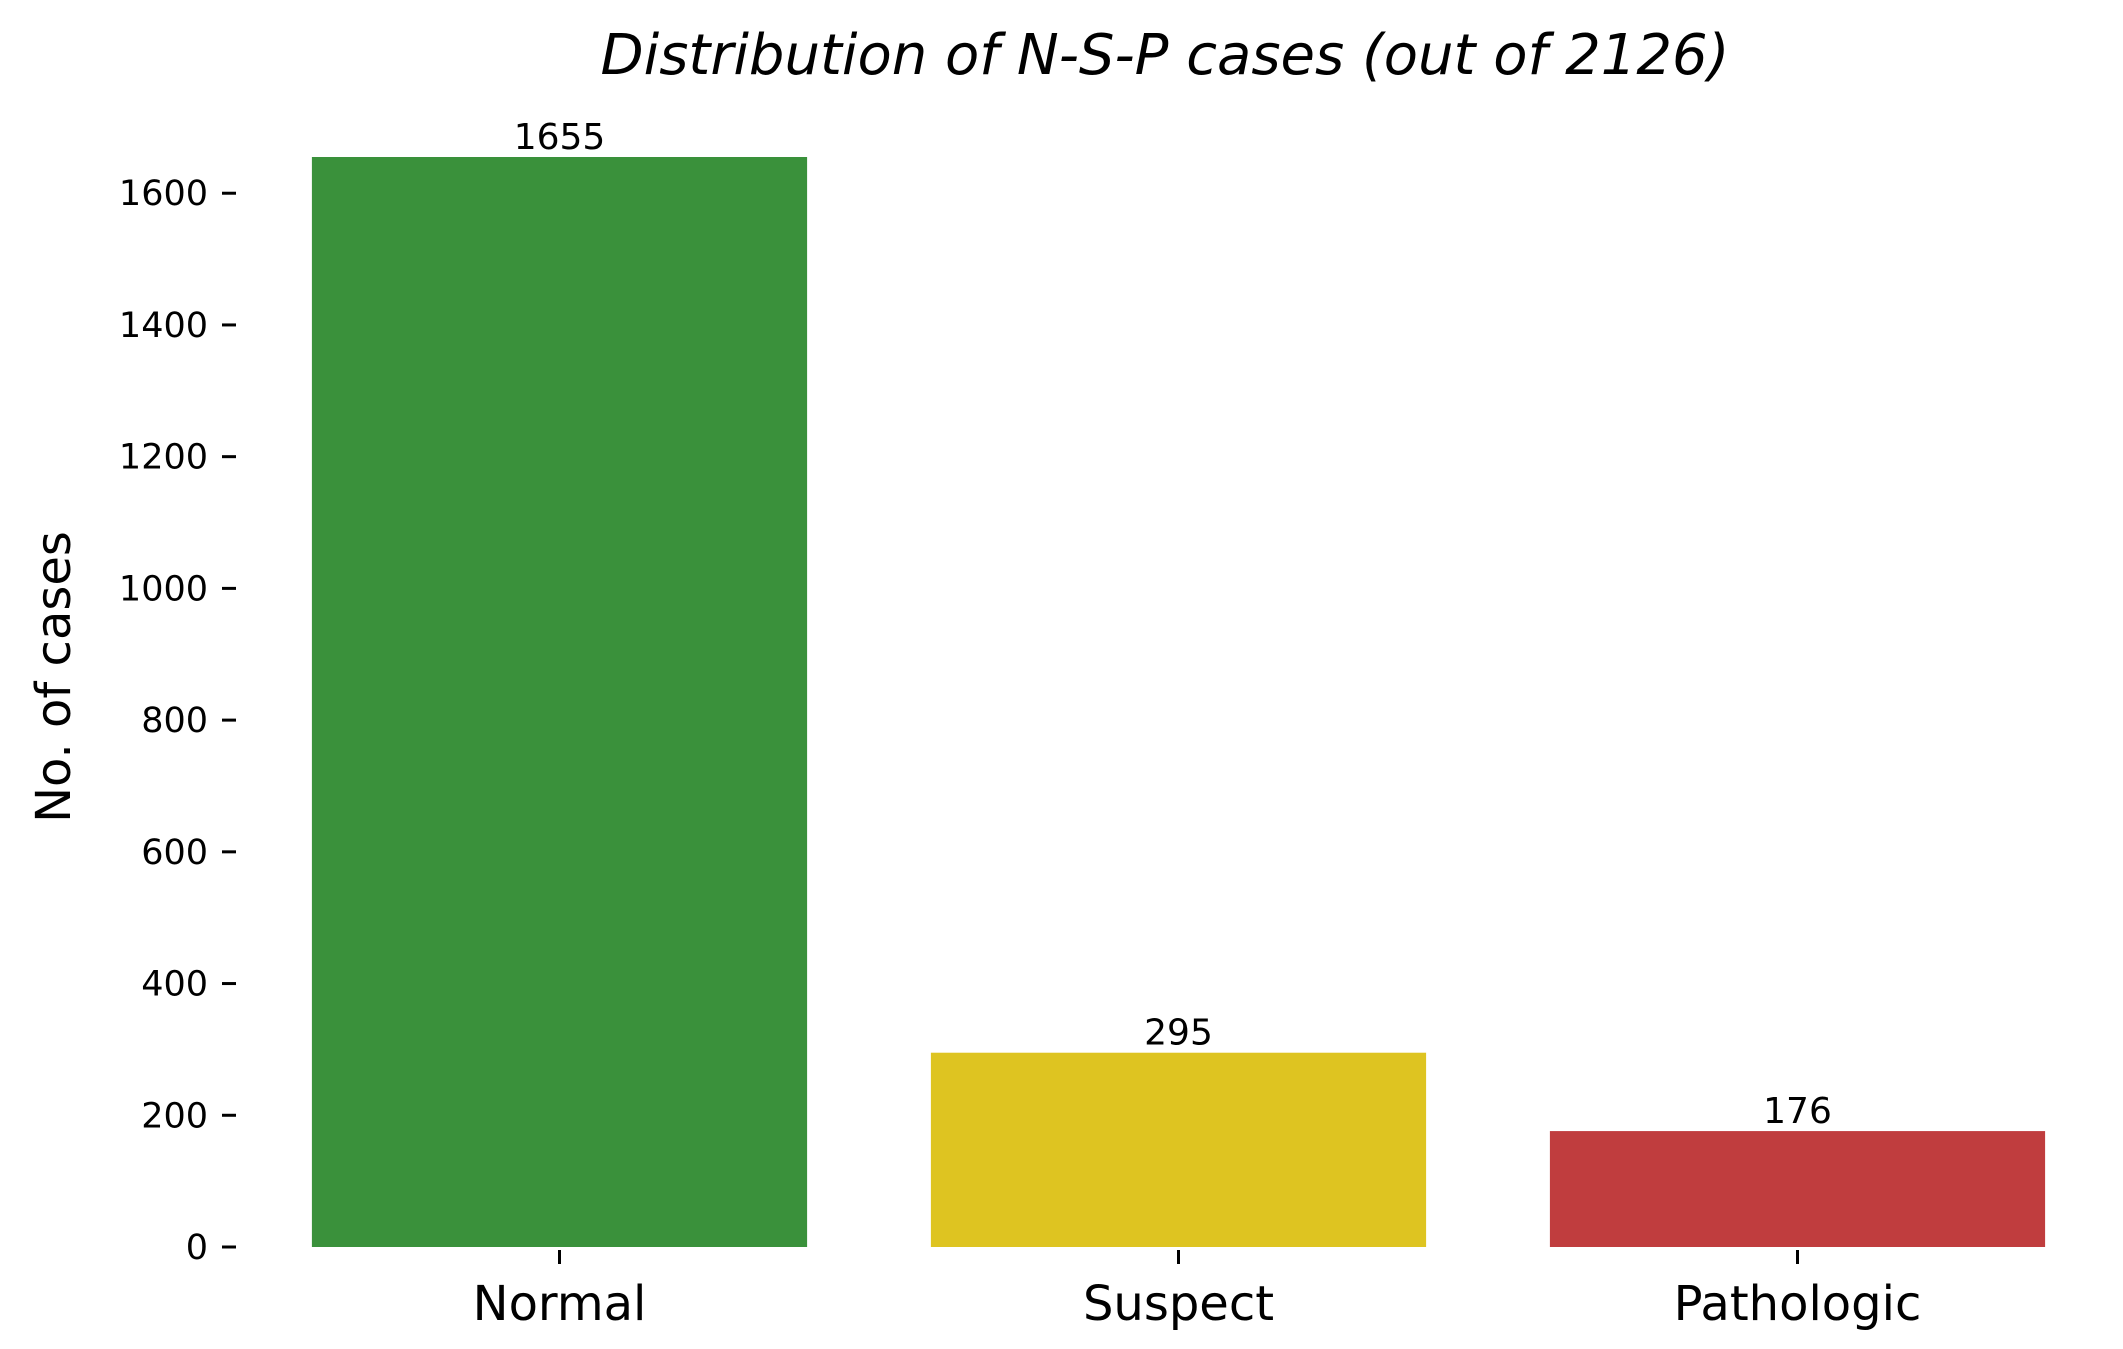  Describe the element at coordinates (163, 326) in the screenshot. I see `y-tick-label: 1400` at that location.